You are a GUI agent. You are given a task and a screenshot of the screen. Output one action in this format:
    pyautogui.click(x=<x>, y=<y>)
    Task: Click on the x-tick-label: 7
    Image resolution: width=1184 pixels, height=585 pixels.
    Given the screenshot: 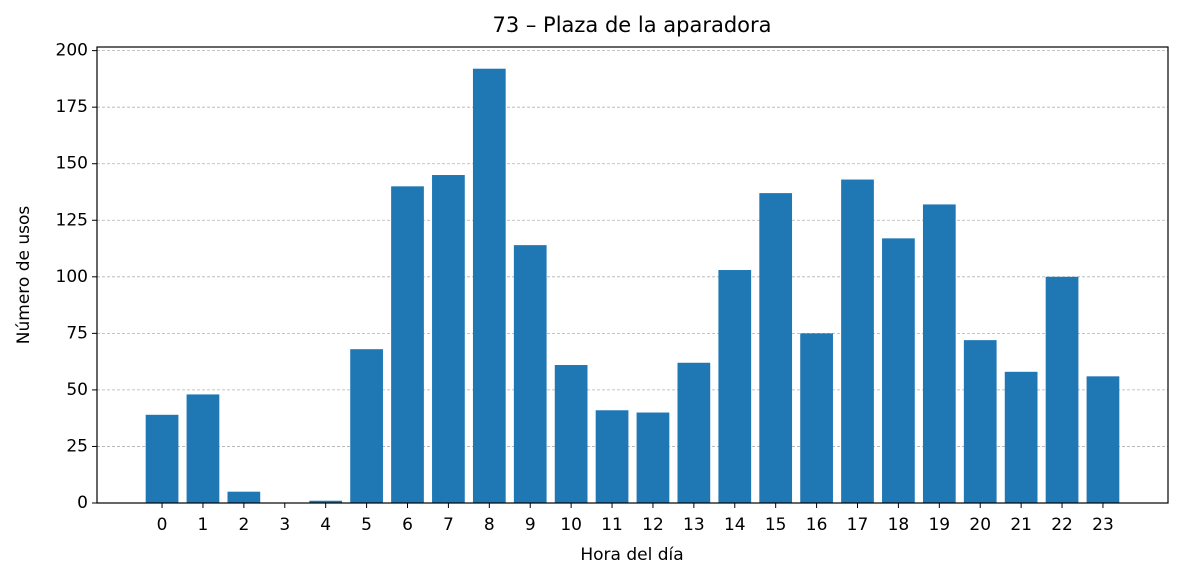 What is the action you would take?
    pyautogui.click(x=448, y=525)
    